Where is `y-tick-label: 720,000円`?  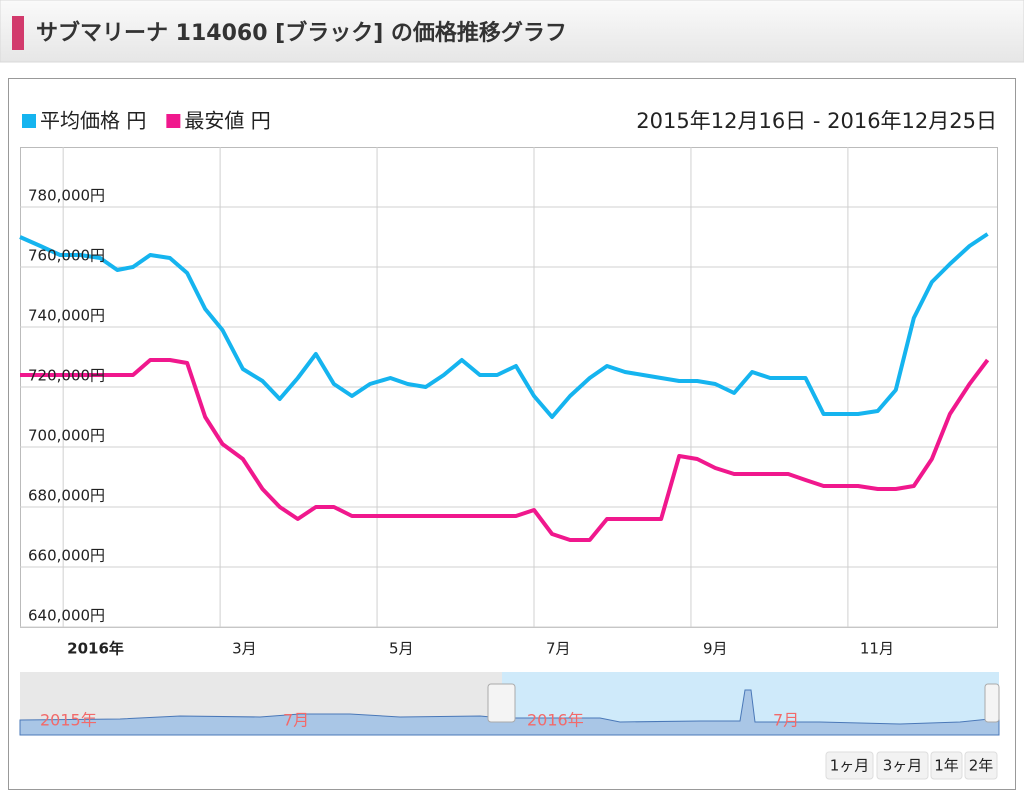 y-tick-label: 720,000円 is located at coordinates (66, 376).